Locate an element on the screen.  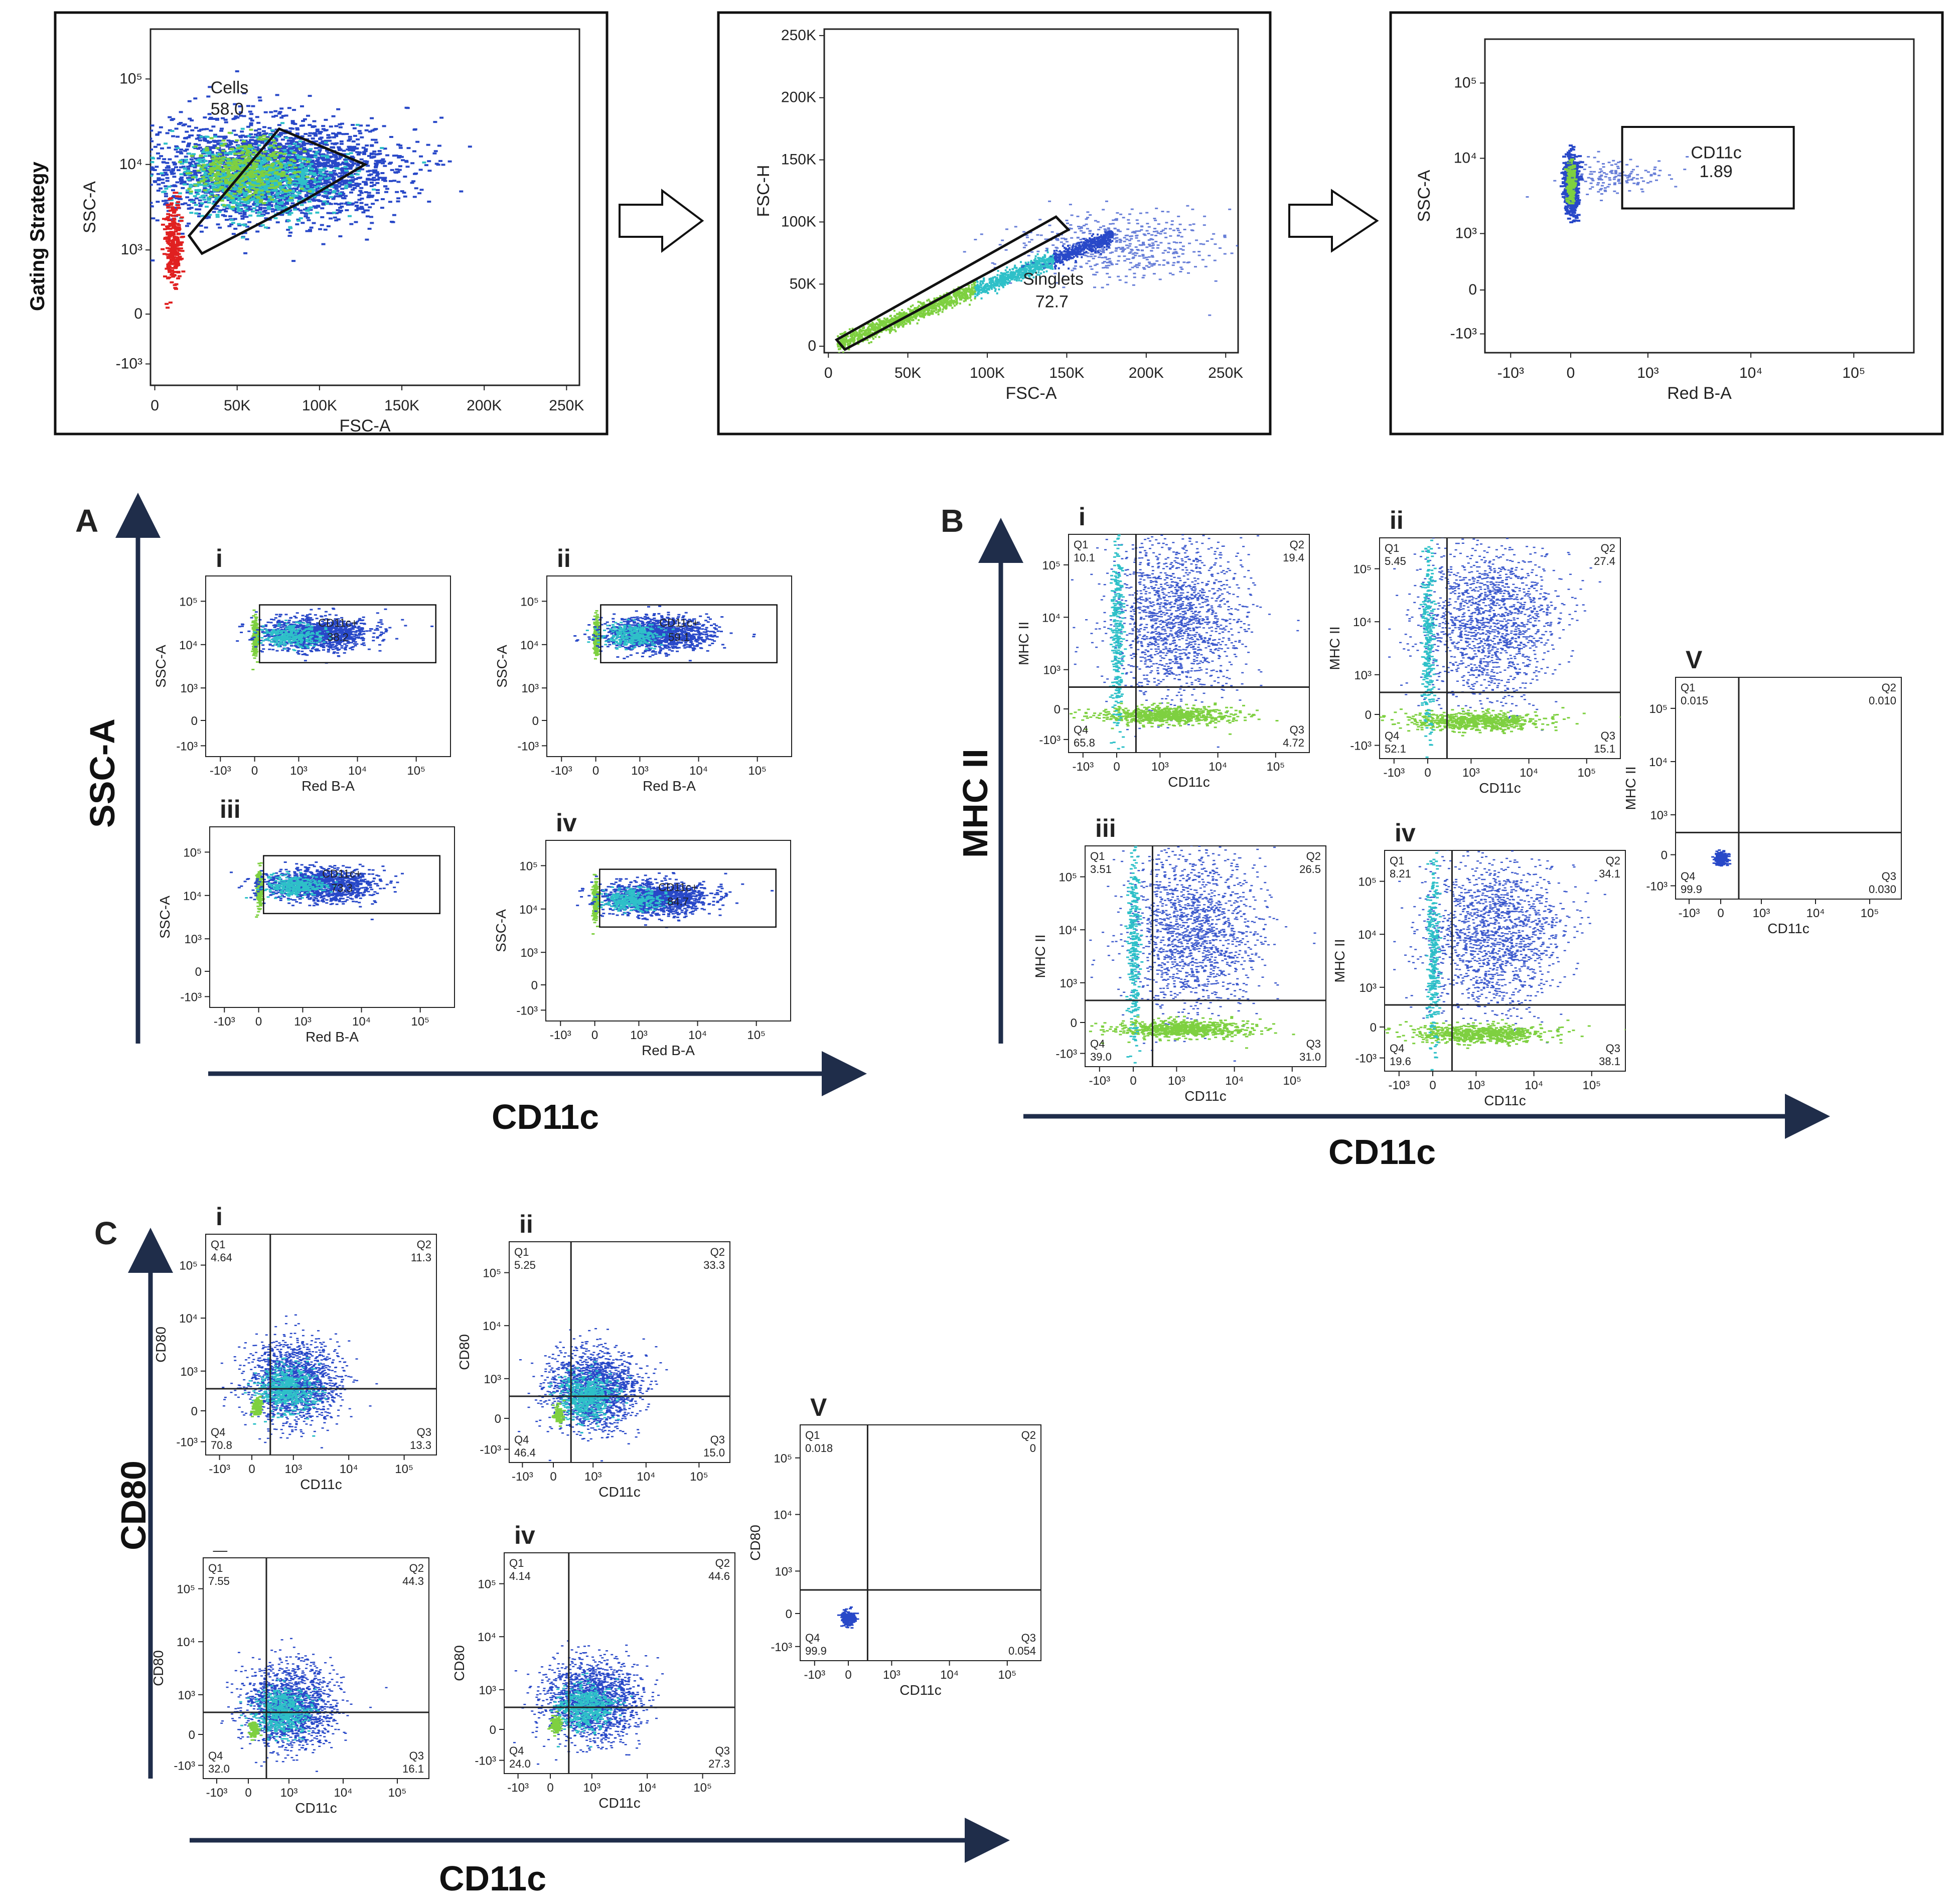
data-points is located at coordinates (1500, 648).